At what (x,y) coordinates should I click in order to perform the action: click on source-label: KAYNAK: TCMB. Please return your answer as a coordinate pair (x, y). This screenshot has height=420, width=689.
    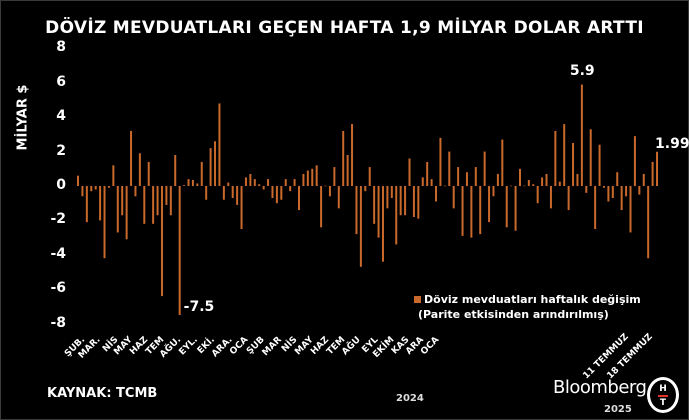
    Looking at the image, I should click on (102, 393).